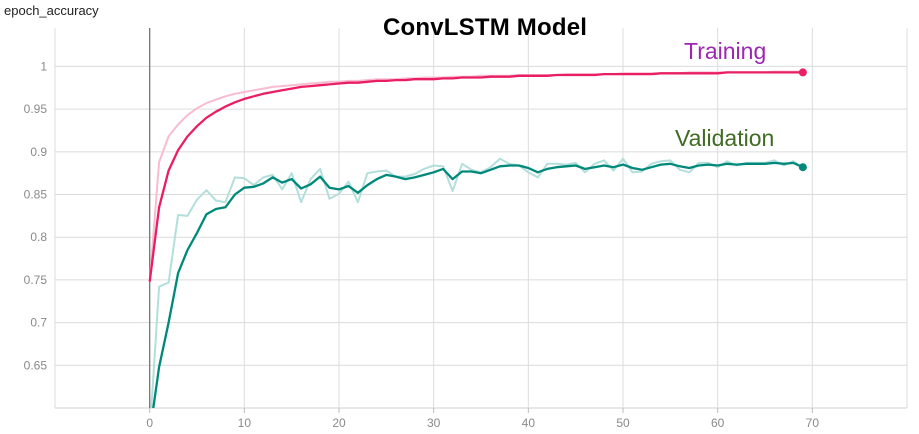  I want to click on y-tick-label: 0.75, so click(36, 280).